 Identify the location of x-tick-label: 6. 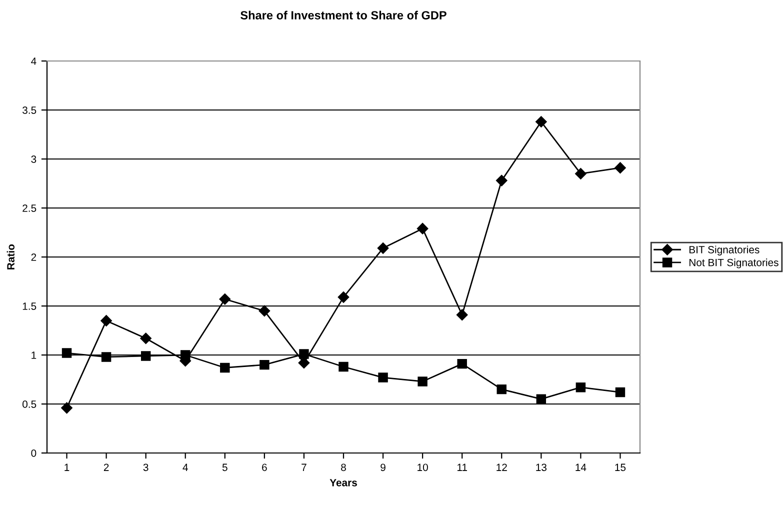
(264, 468).